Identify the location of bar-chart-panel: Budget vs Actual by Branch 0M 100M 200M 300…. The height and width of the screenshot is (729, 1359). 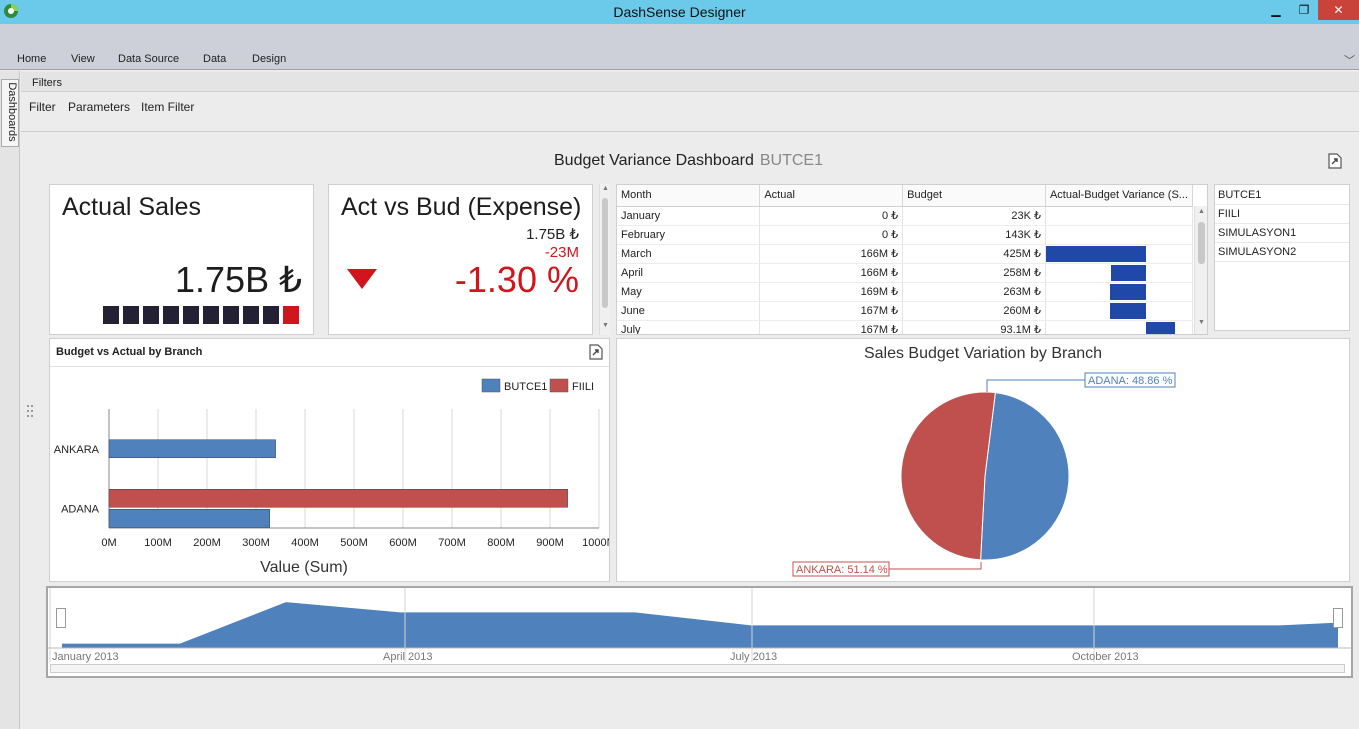
(329, 460).